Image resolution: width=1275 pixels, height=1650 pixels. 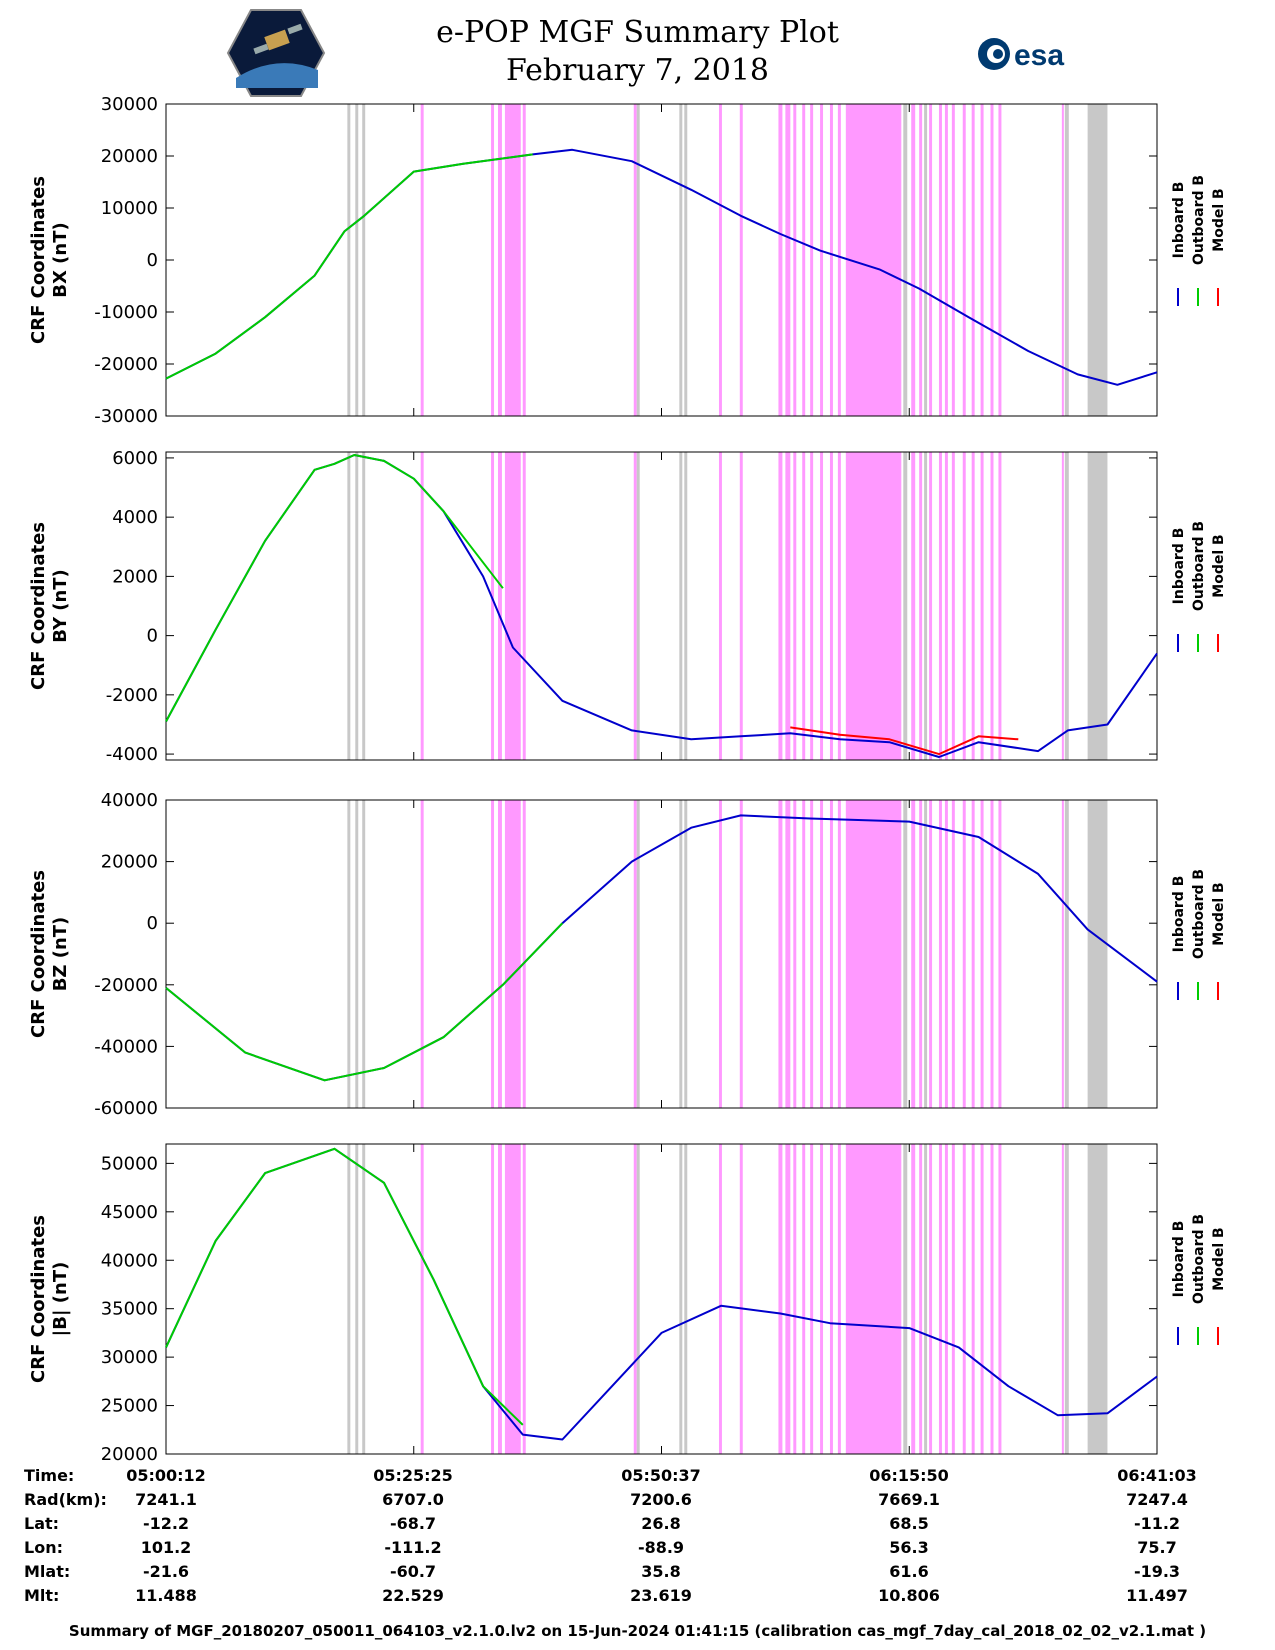 What do you see at coordinates (126, 416) in the screenshot?
I see `y-tick-label: -30000` at bounding box center [126, 416].